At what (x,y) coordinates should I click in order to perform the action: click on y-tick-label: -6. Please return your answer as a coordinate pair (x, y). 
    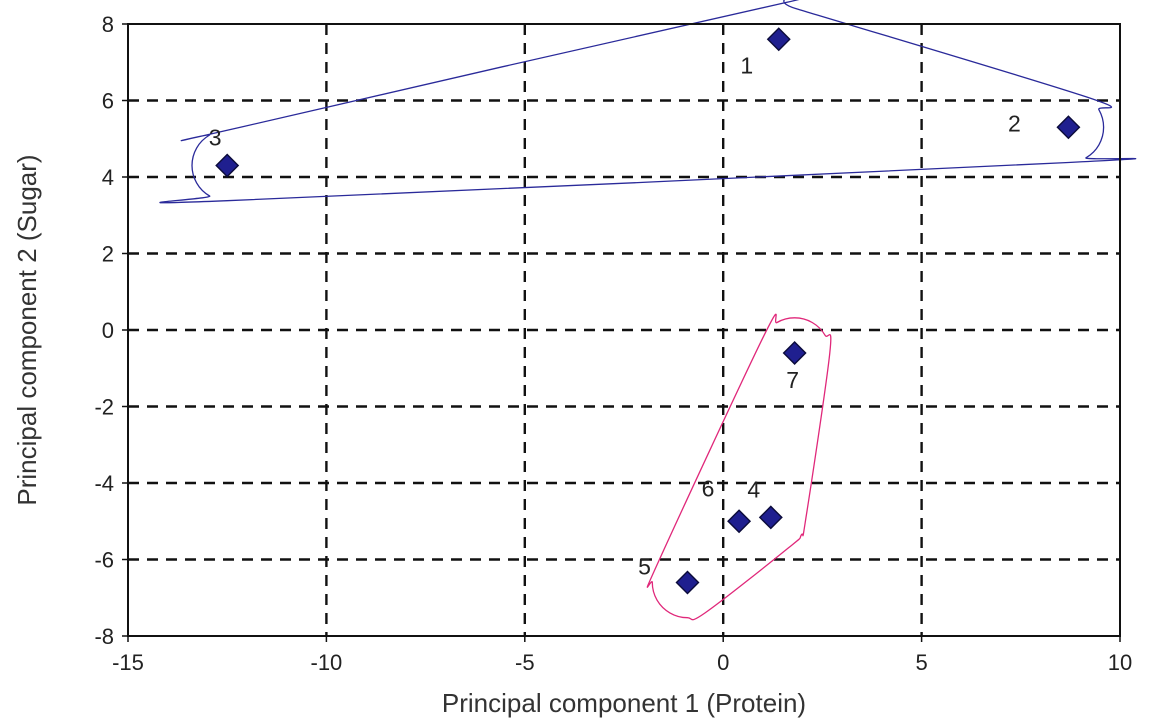
    Looking at the image, I should click on (104, 560).